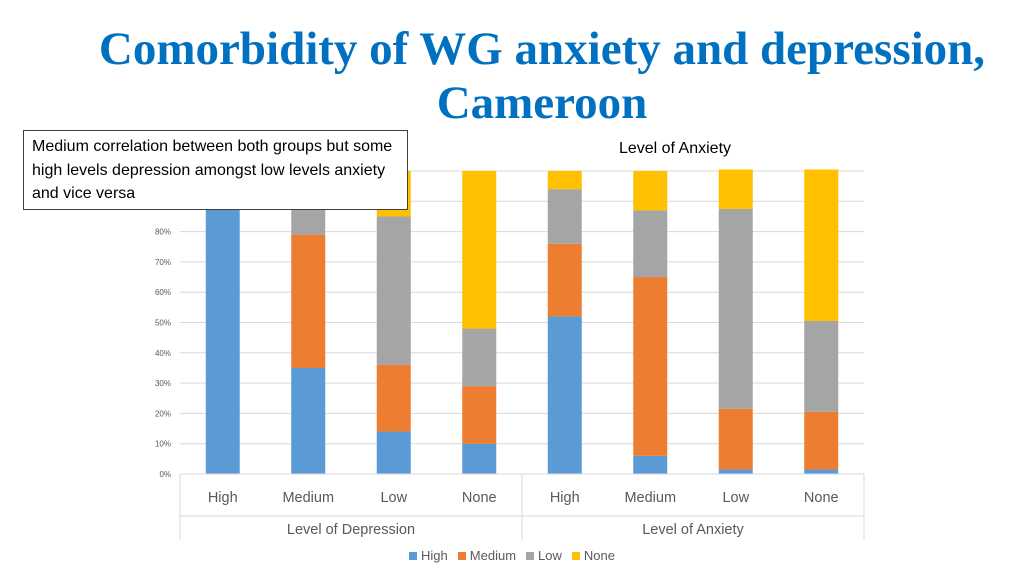 This screenshot has height=576, width=1024. I want to click on legend-item: Medium, so click(487, 555).